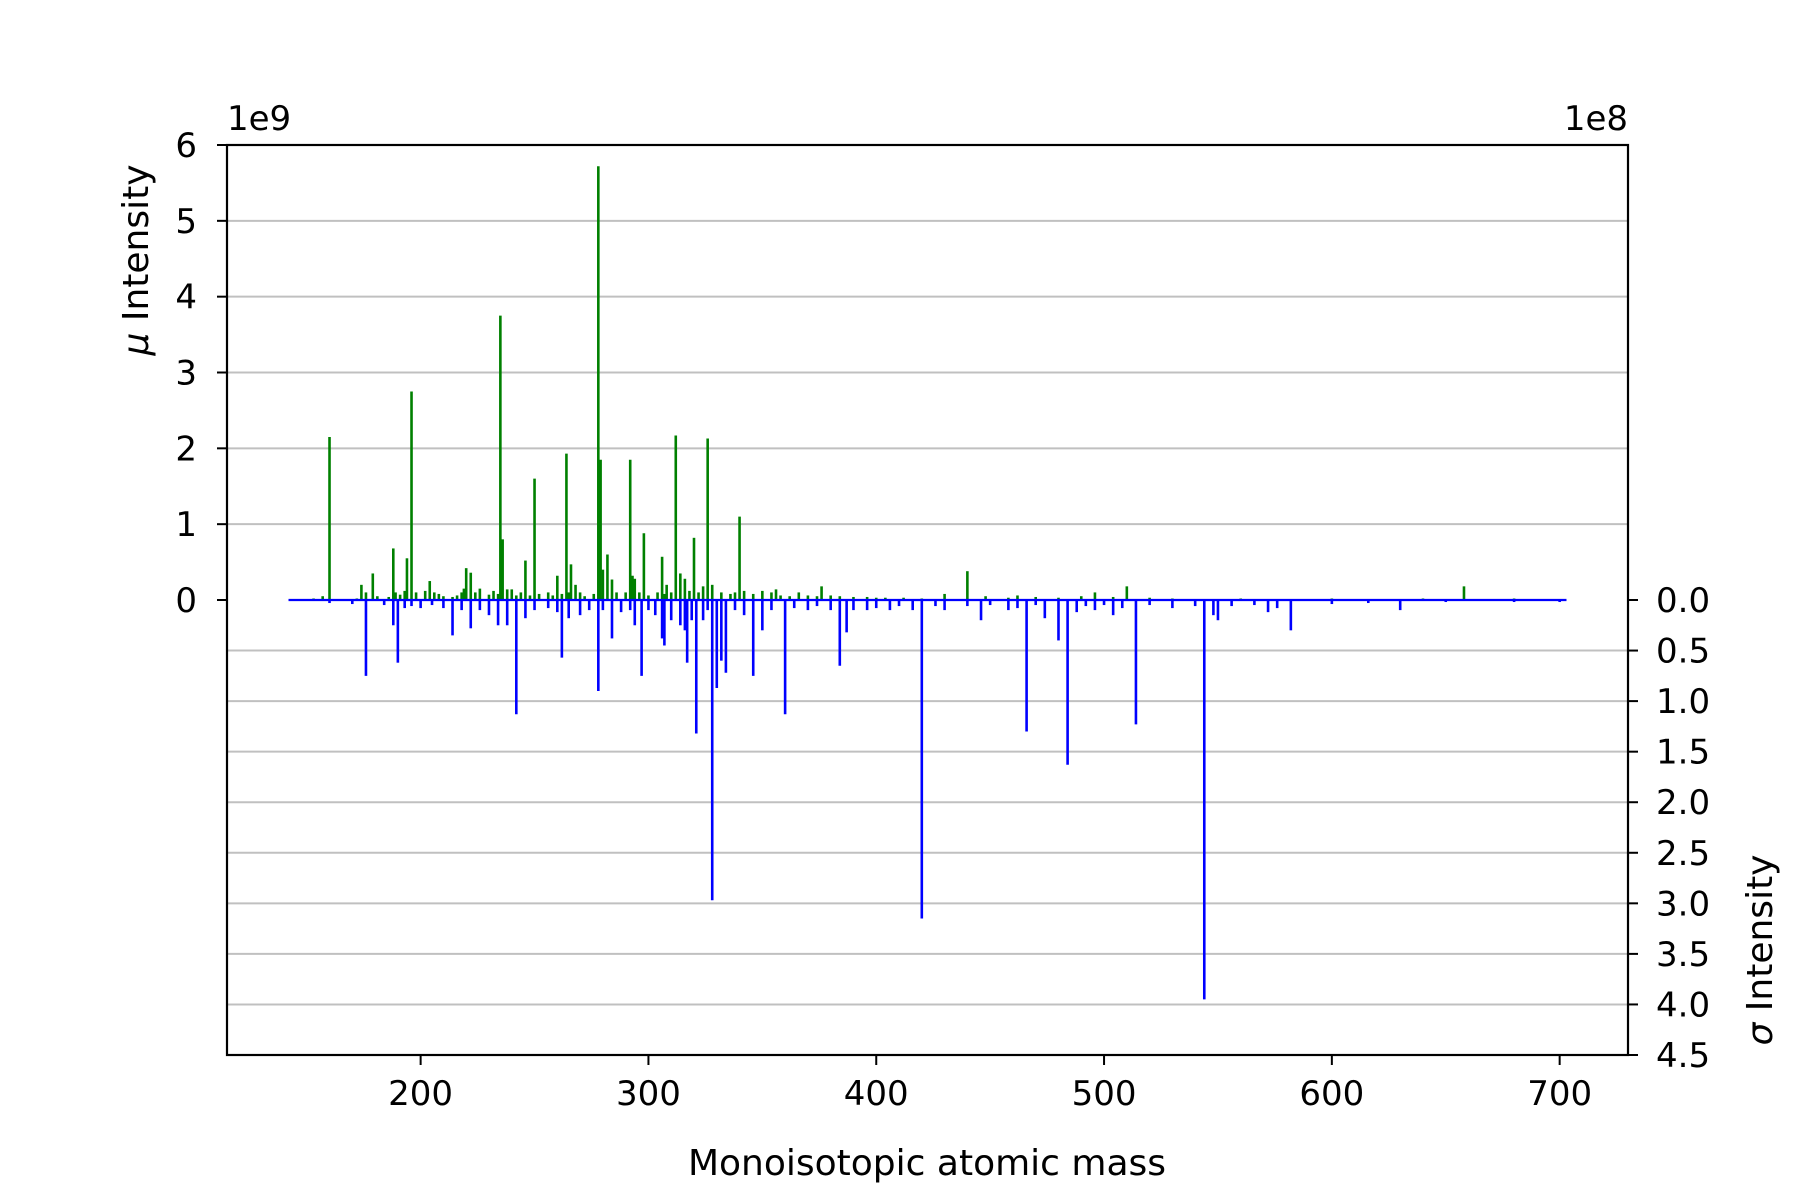 The image size is (1800, 1200). Describe the element at coordinates (1683, 904) in the screenshot. I see `right-y-tick-label: 3.0` at that location.